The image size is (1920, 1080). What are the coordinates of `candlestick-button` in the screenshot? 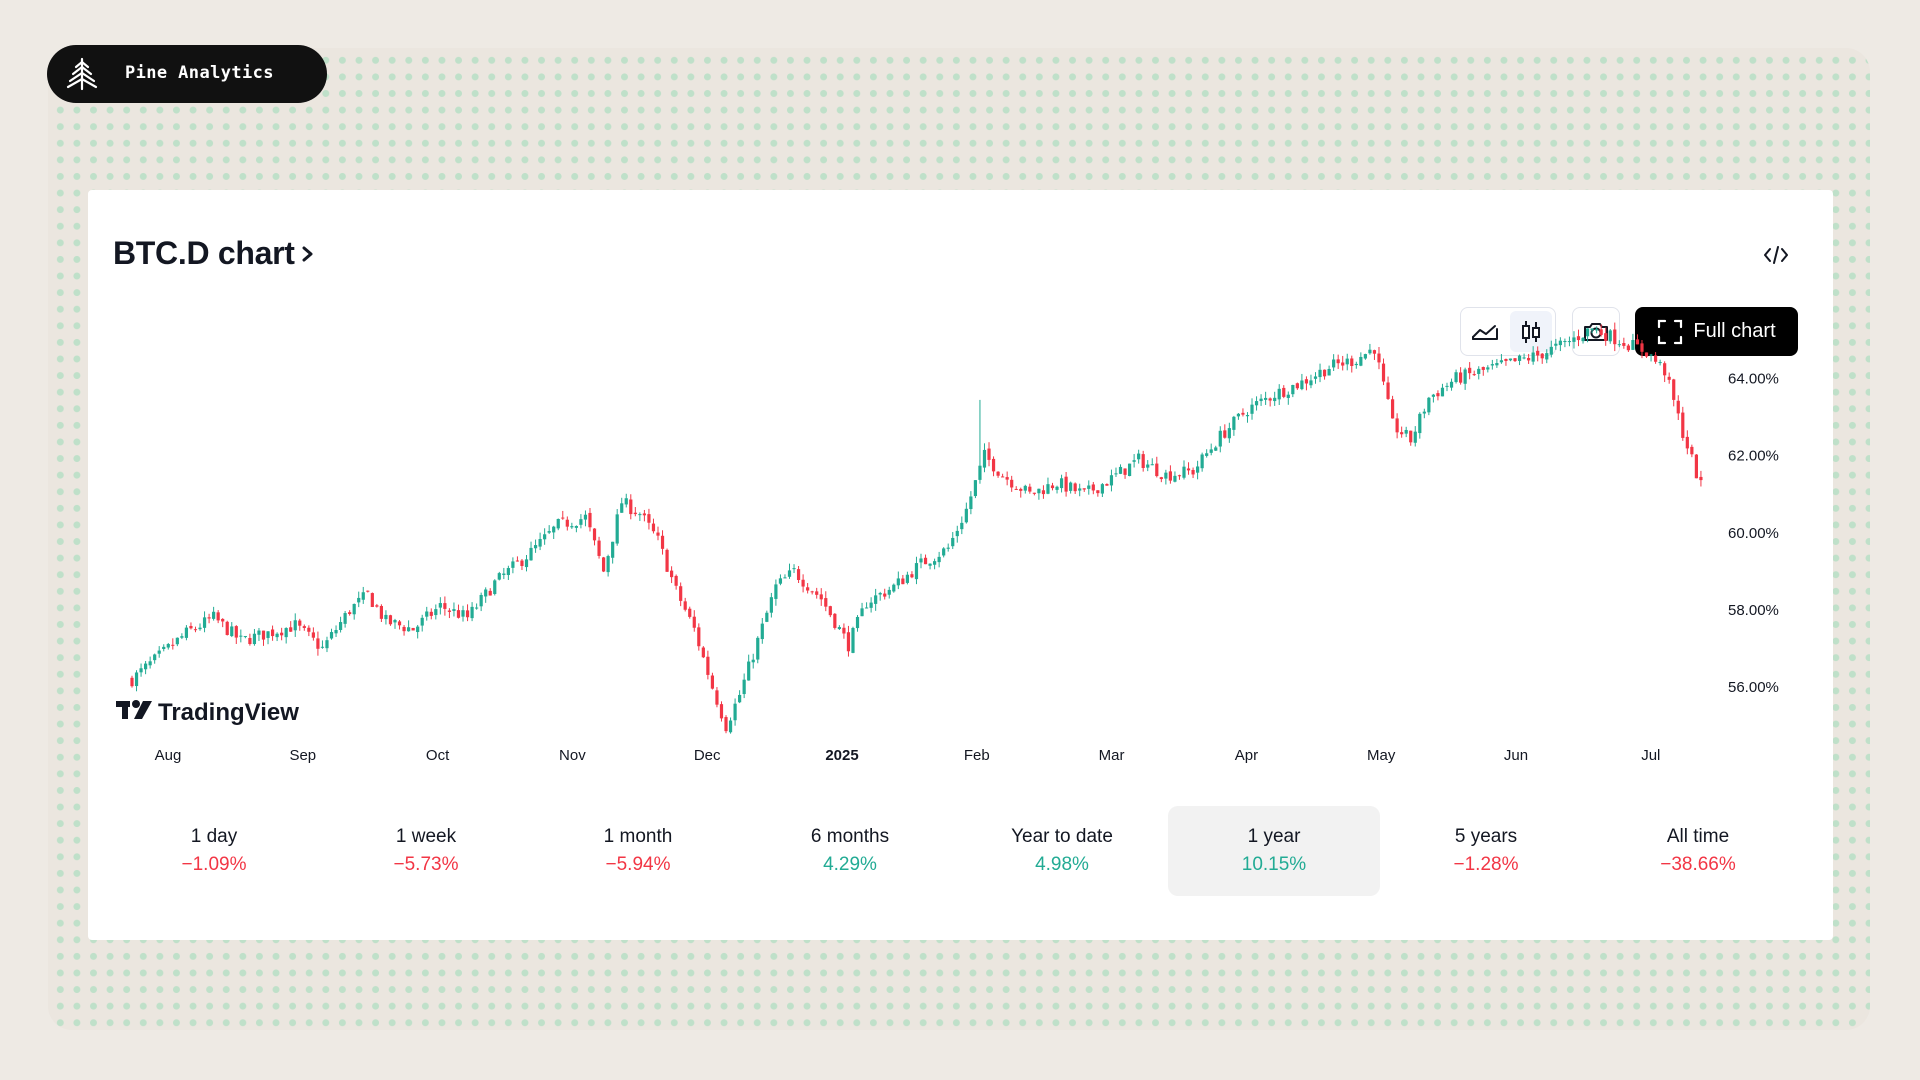 It's located at (1531, 331).